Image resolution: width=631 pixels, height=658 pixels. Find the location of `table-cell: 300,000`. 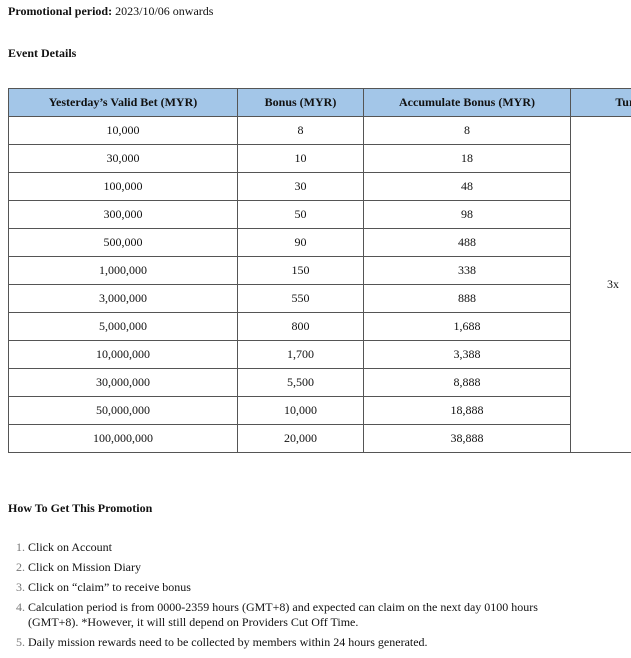

table-cell: 300,000 is located at coordinates (123, 214).